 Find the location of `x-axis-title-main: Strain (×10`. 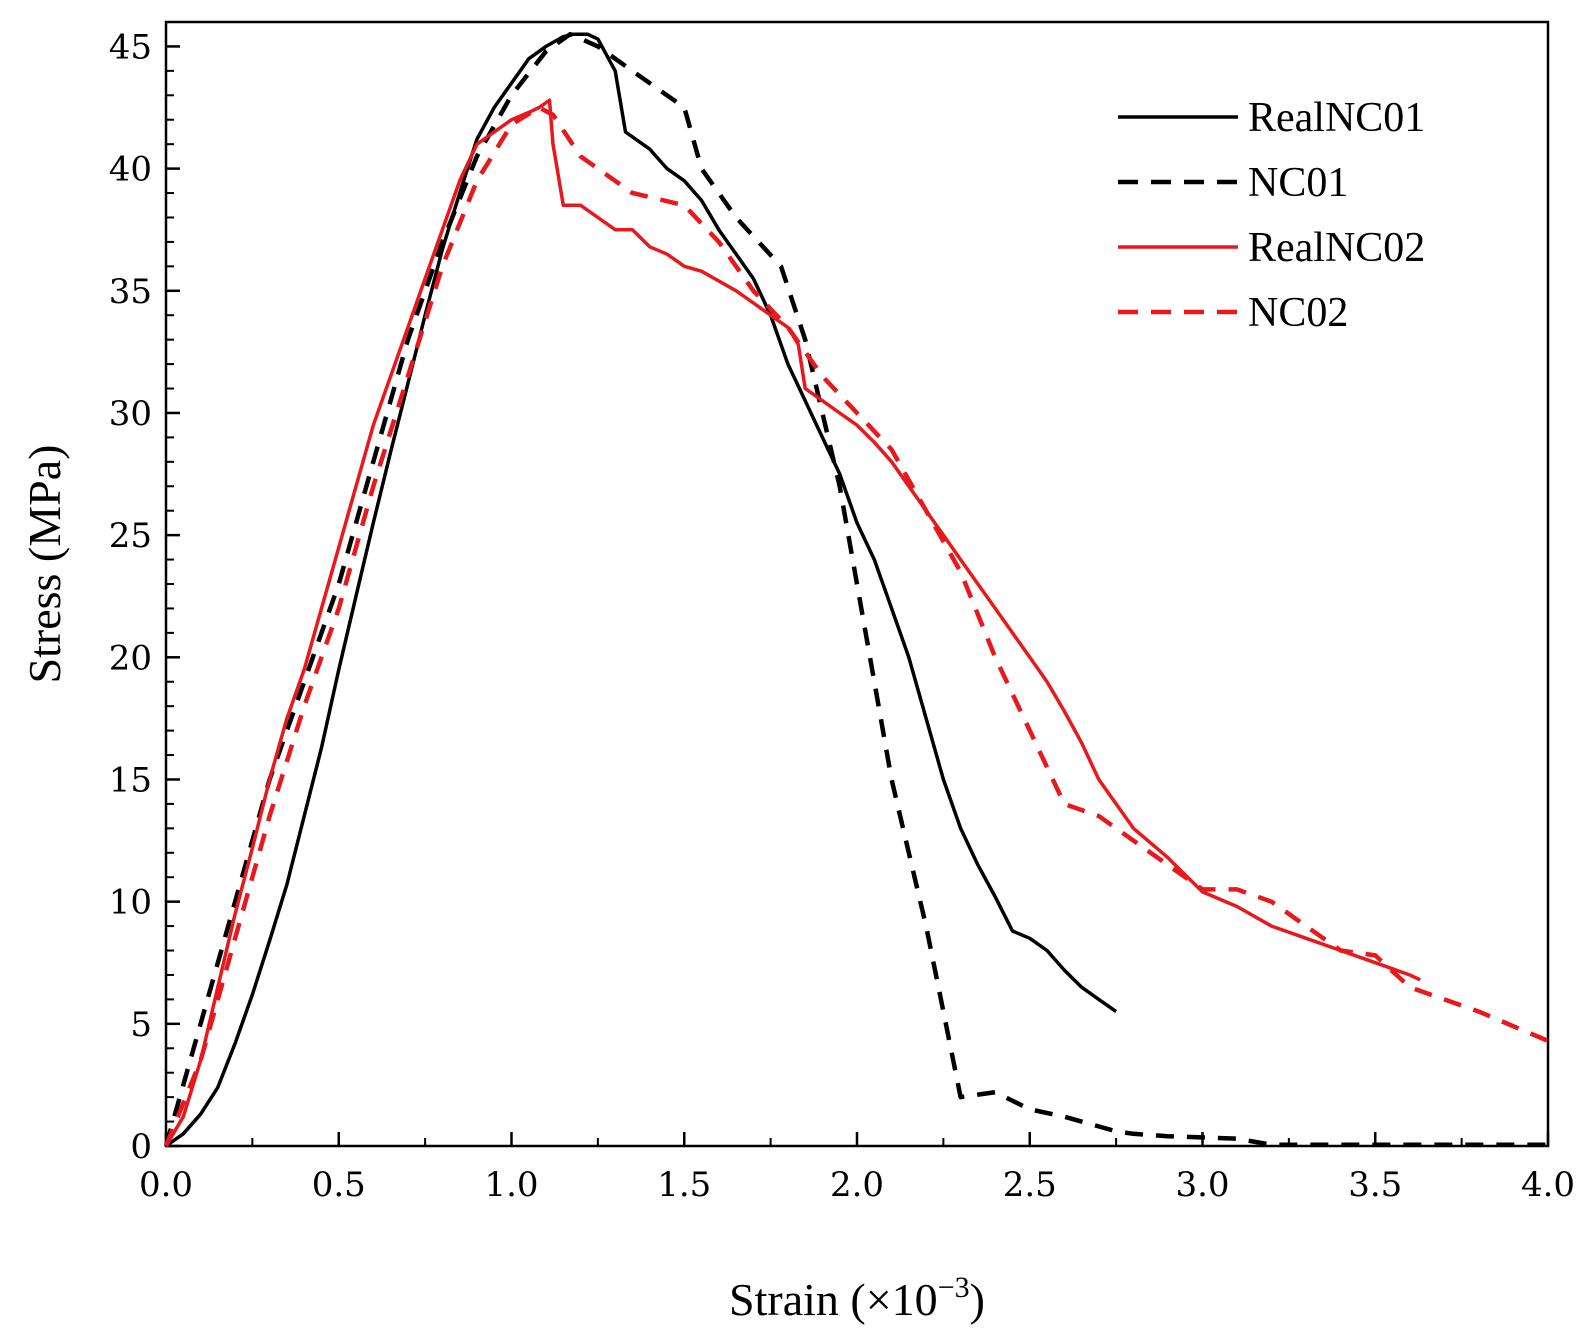

x-axis-title-main: Strain (×10 is located at coordinates (833, 1299).